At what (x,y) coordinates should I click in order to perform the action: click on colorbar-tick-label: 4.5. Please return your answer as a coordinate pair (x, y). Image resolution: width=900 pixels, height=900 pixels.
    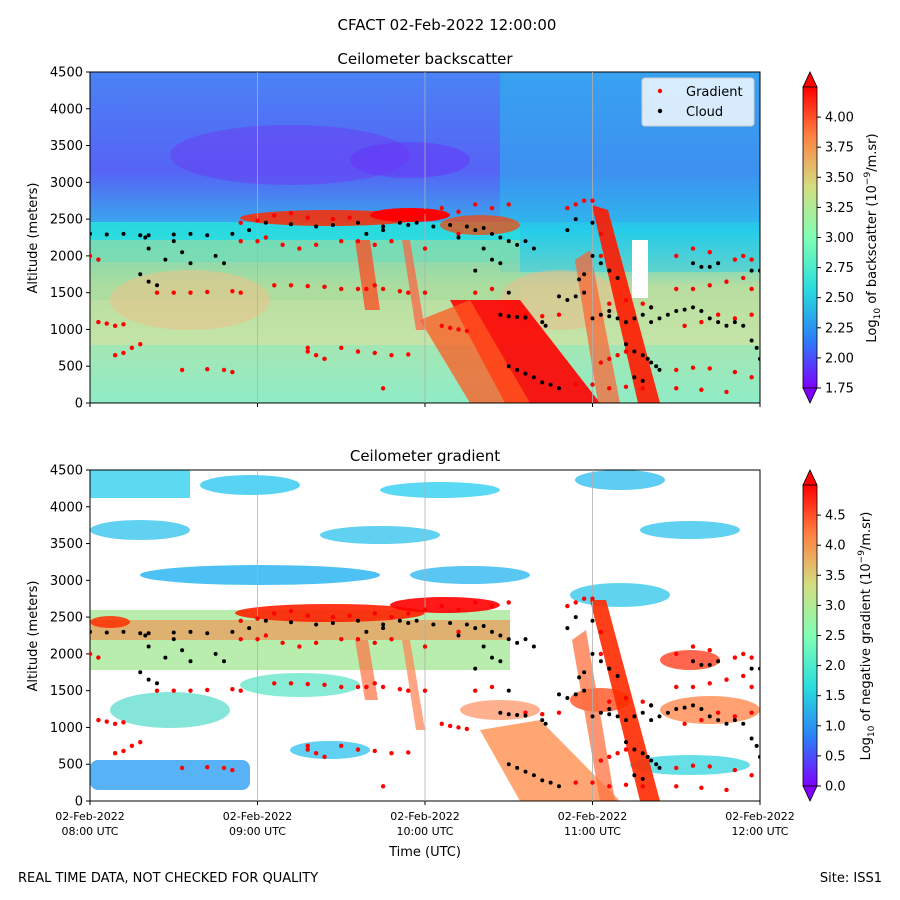
    Looking at the image, I should click on (835, 516).